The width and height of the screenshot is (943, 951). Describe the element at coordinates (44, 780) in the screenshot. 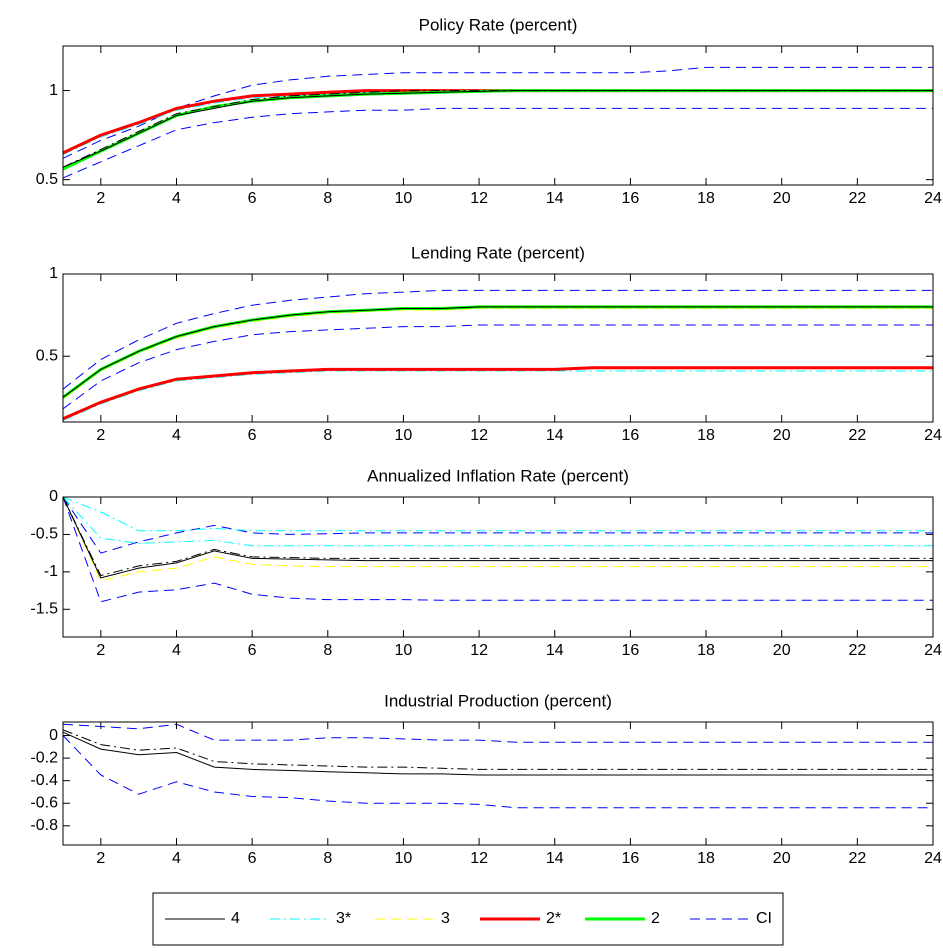

I see `y-tick-label: -0.4` at that location.